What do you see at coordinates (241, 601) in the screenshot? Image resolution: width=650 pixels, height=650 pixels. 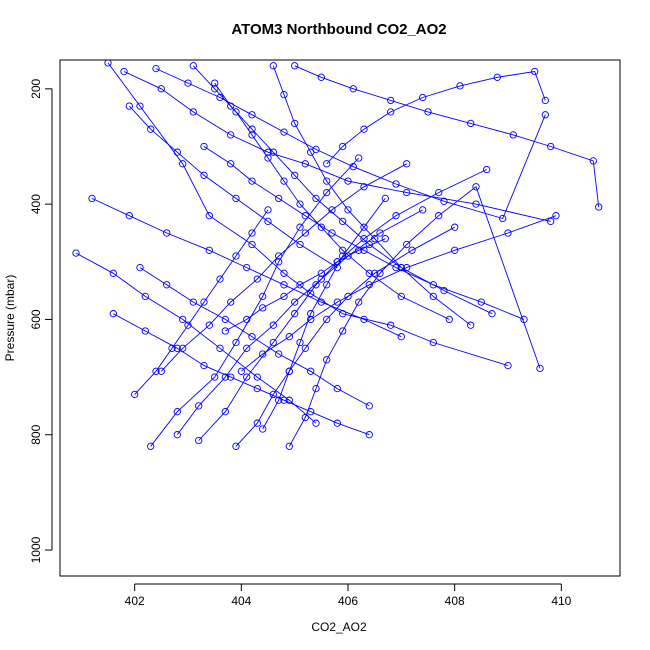 I see `x-tick-label: 404` at bounding box center [241, 601].